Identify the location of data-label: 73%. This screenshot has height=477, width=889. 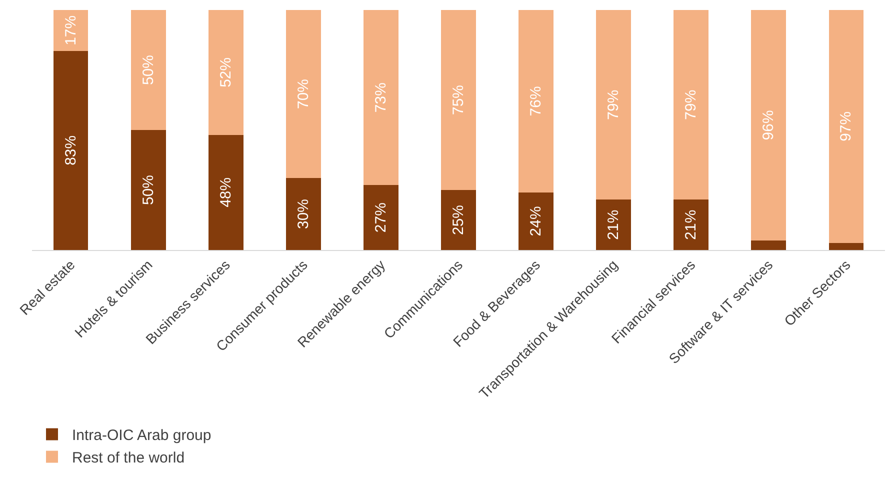
(381, 97).